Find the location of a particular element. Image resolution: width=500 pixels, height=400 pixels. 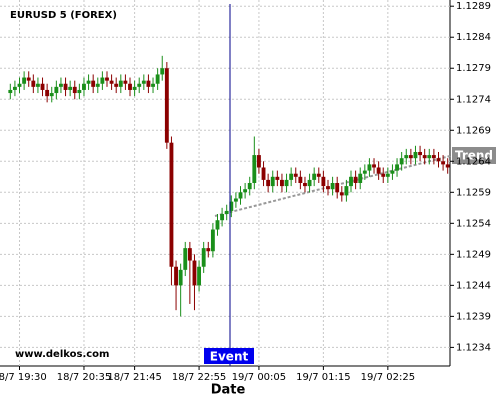

event-label: Event is located at coordinates (229, 357).